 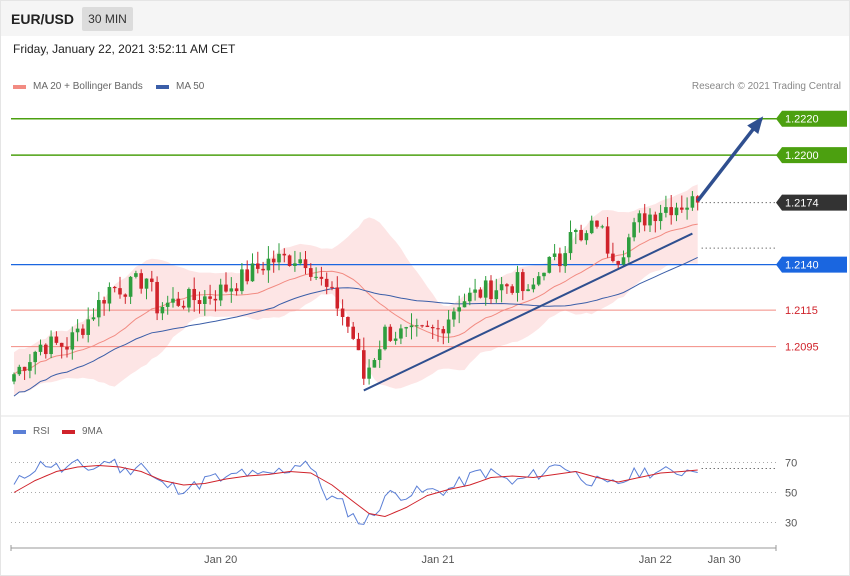 What do you see at coordinates (107, 19) in the screenshot?
I see `timeframe-button: 30 MIN` at bounding box center [107, 19].